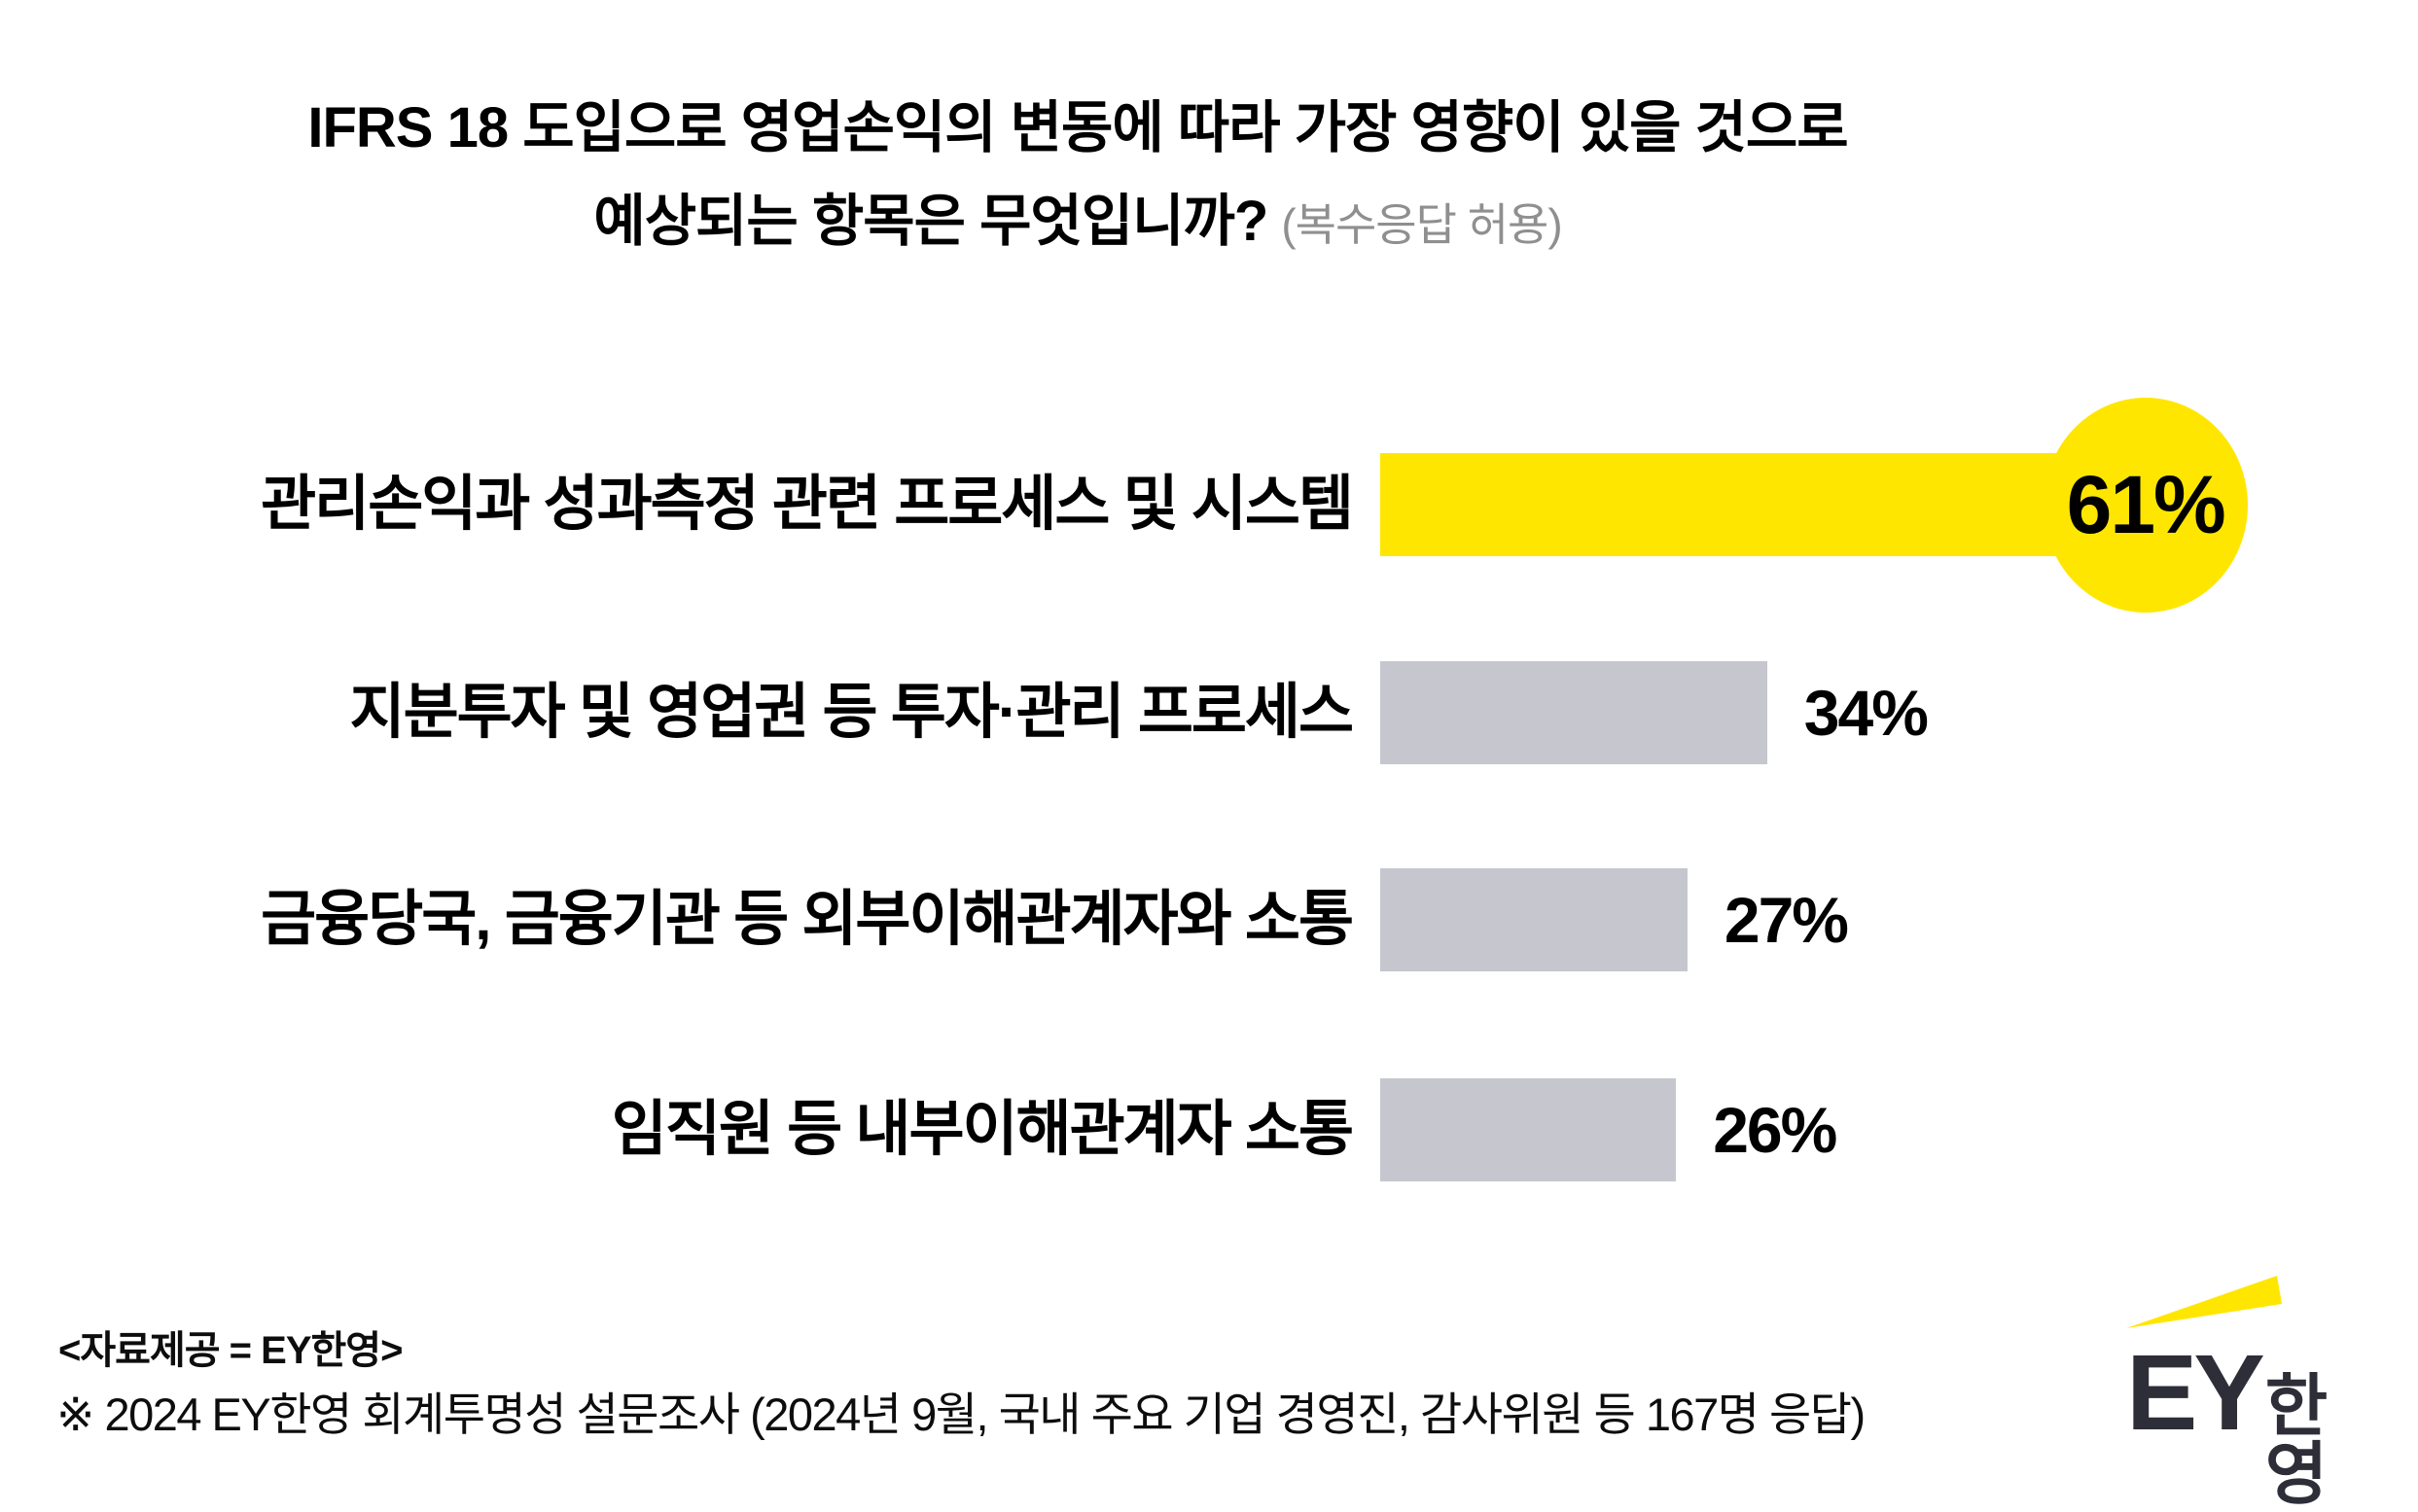 The height and width of the screenshot is (1512, 2418). Describe the element at coordinates (2204, 1302) in the screenshot. I see `ey-beam-icon` at that location.